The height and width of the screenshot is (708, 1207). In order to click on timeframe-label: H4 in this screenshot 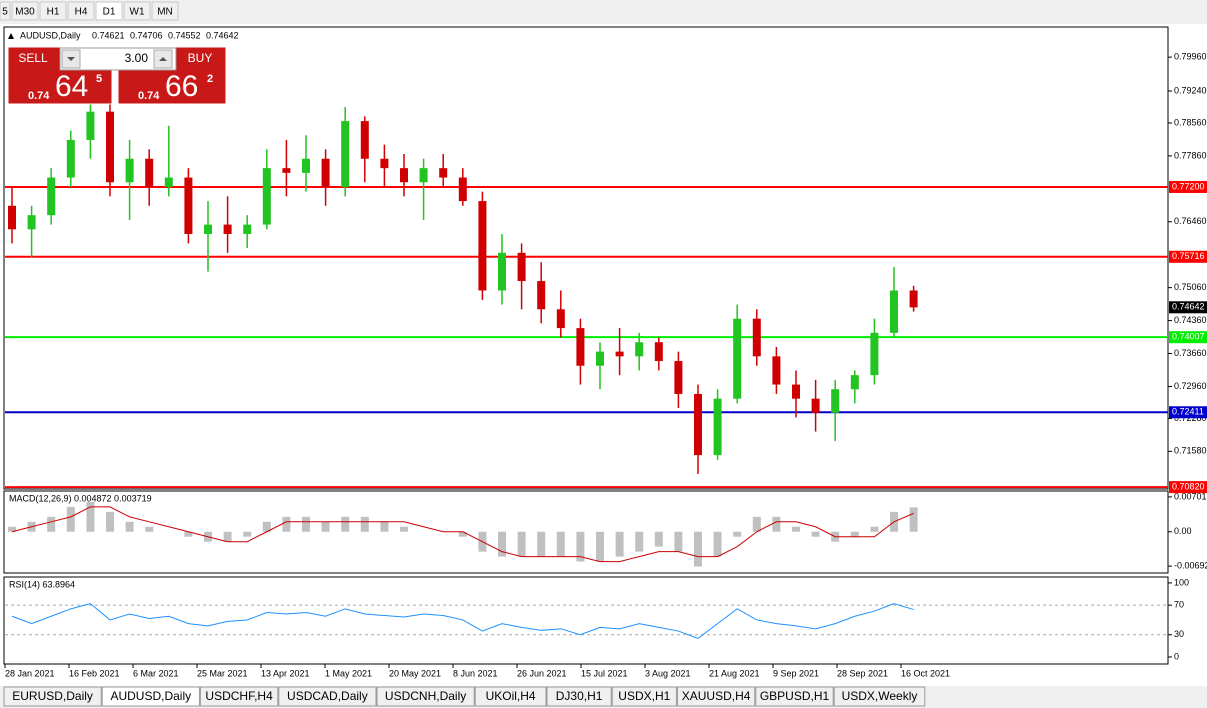, I will do `click(81, 12)`.